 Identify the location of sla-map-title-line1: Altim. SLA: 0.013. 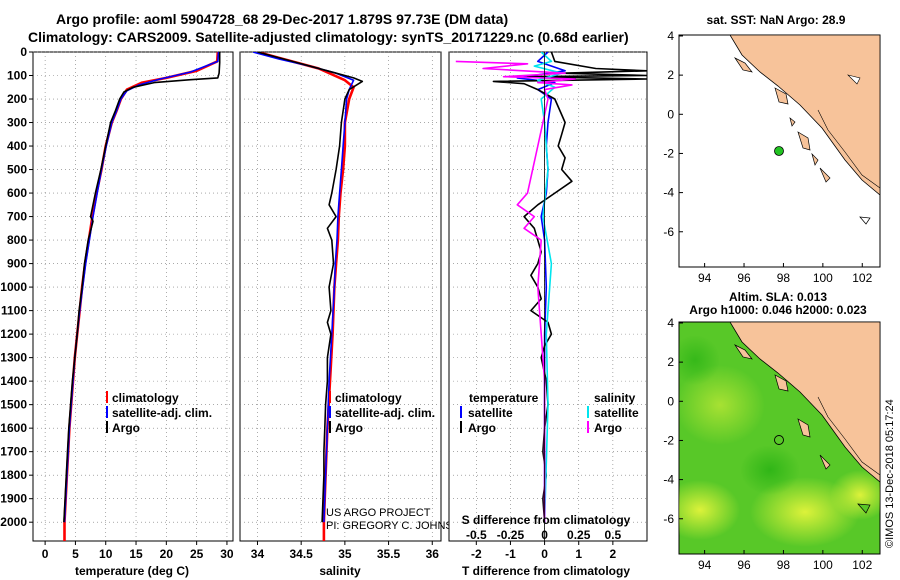
(778, 297).